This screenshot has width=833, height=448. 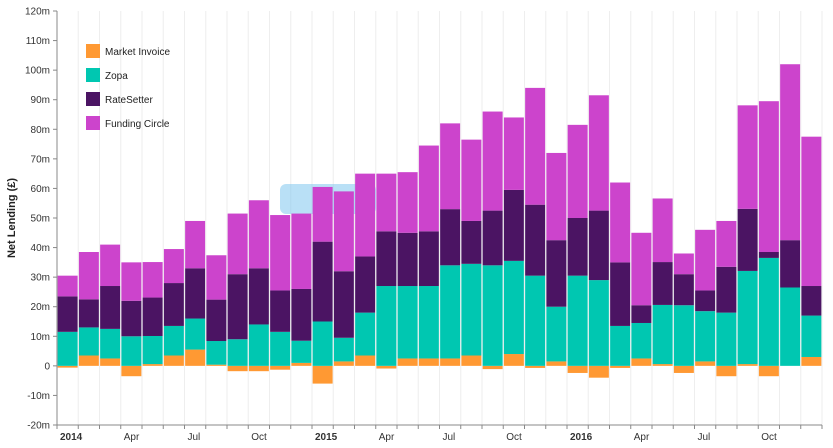 I want to click on y-tick-label: 70m, so click(x=40, y=159).